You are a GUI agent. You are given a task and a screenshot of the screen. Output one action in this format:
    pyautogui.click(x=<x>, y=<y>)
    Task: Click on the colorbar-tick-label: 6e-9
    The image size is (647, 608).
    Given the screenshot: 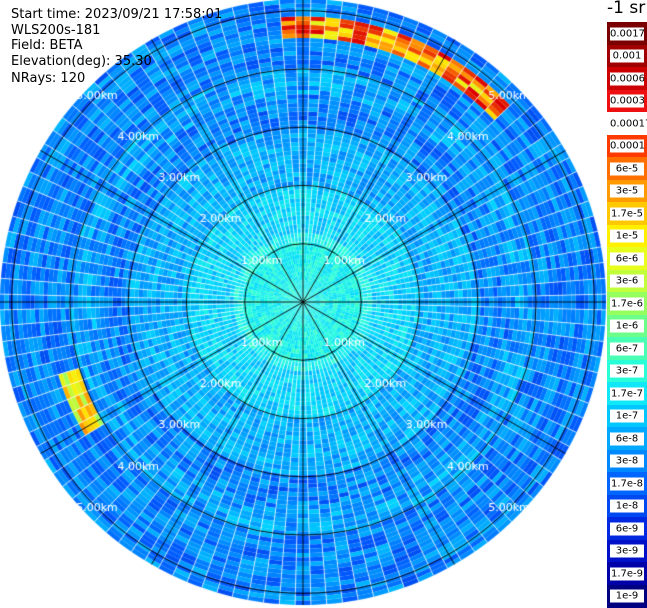 What is the action you would take?
    pyautogui.click(x=627, y=528)
    